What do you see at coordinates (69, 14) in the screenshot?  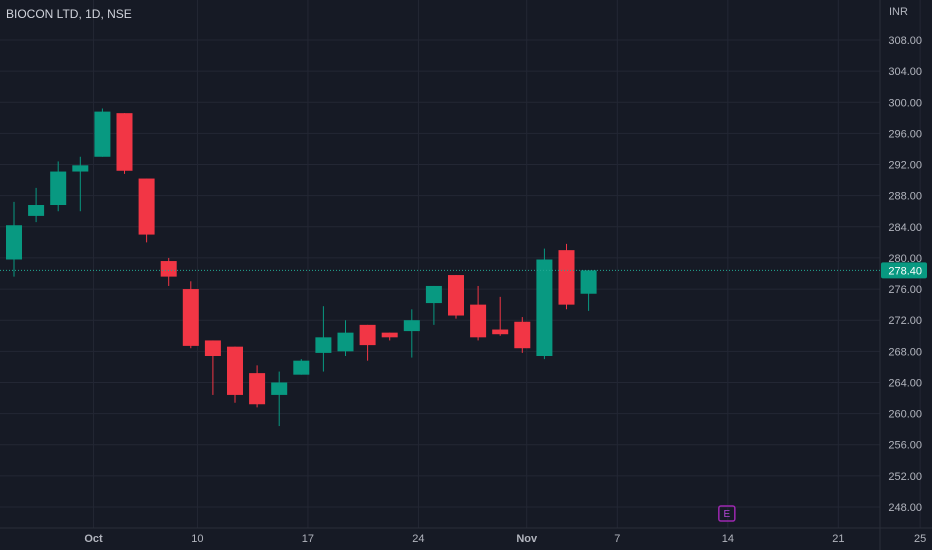 I see `symbol-title: BIOCON LTD, 1D, NSE` at bounding box center [69, 14].